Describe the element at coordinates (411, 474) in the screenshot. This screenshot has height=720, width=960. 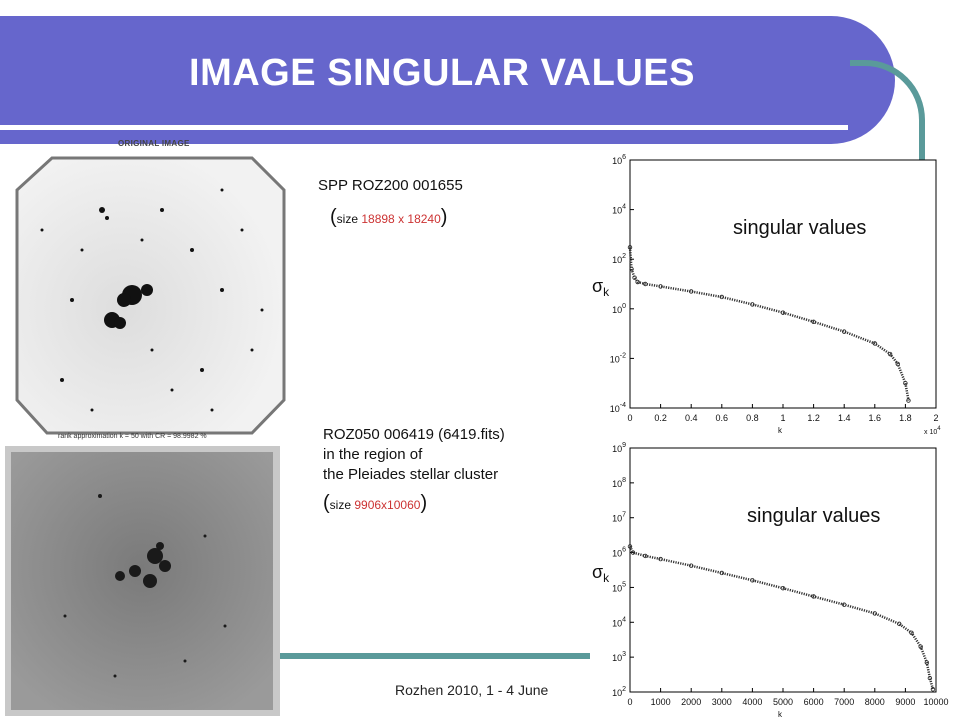
I see `image2-line3: the Pleiades stellar cluster` at that location.